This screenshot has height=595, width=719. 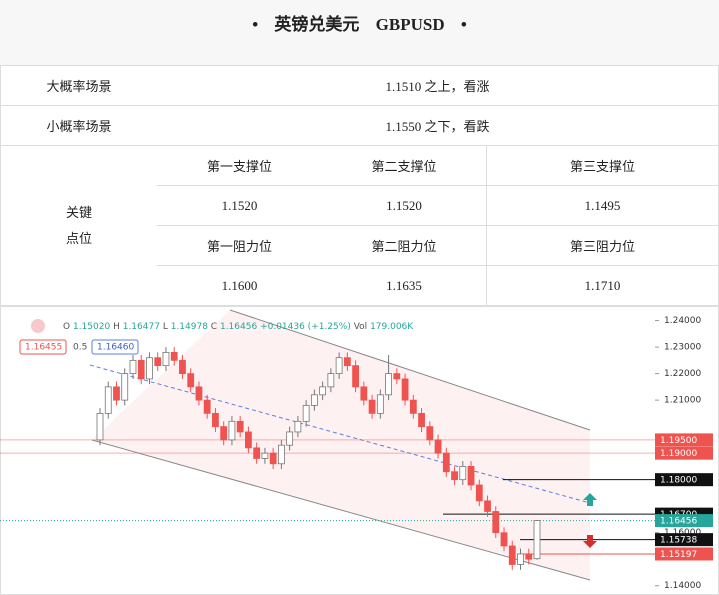 What do you see at coordinates (603, 166) in the screenshot?
I see `level-name: 第三支撑位` at bounding box center [603, 166].